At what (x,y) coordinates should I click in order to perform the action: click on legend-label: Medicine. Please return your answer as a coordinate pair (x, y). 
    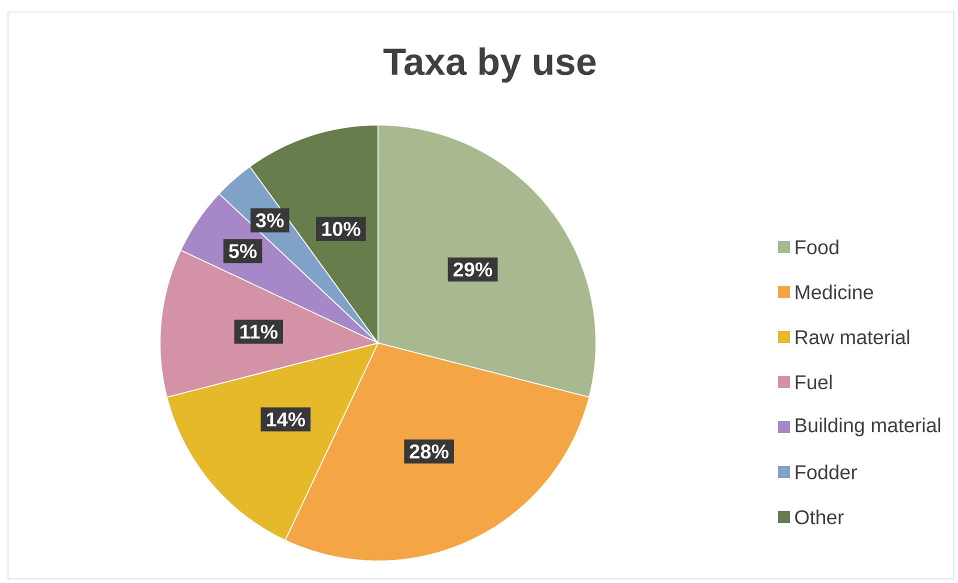
    Looking at the image, I should click on (835, 292).